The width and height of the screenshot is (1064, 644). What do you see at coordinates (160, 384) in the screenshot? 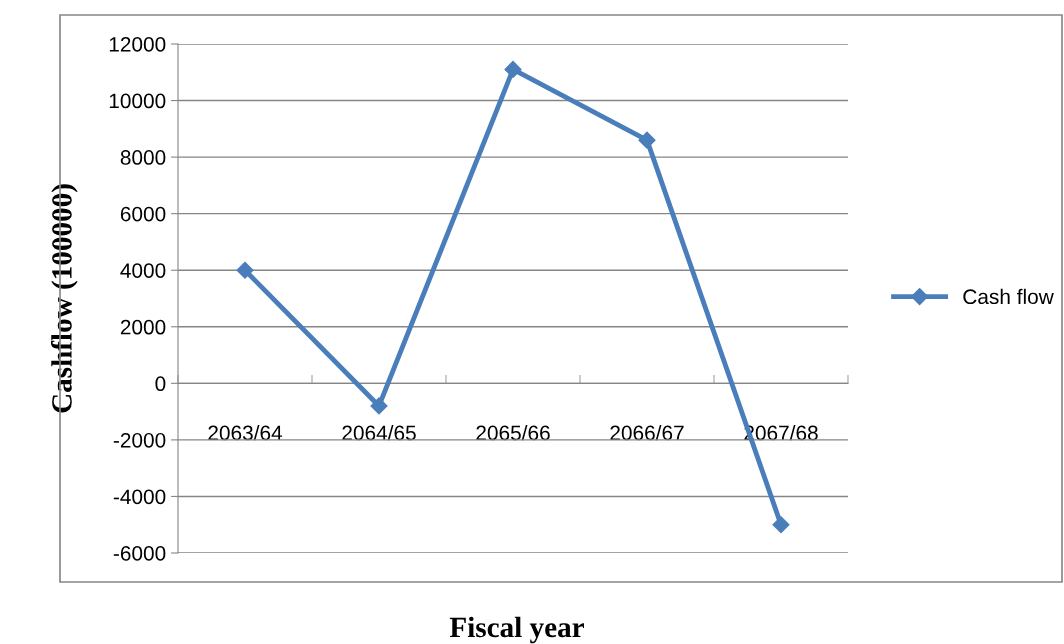
I see `y-tick-label: 0` at bounding box center [160, 384].